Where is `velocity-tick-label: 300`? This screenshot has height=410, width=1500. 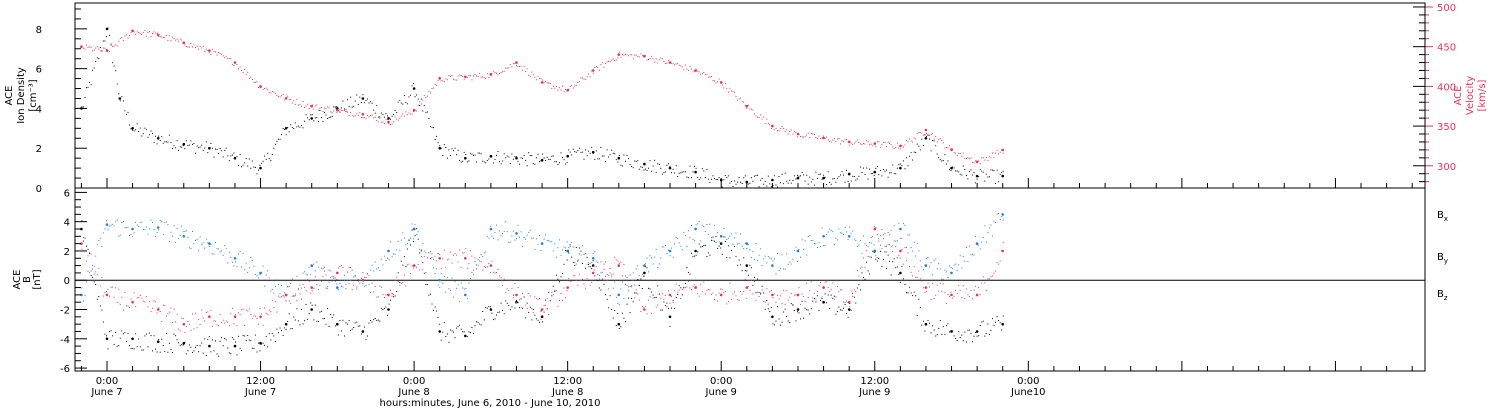 velocity-tick-label: 300 is located at coordinates (1446, 167).